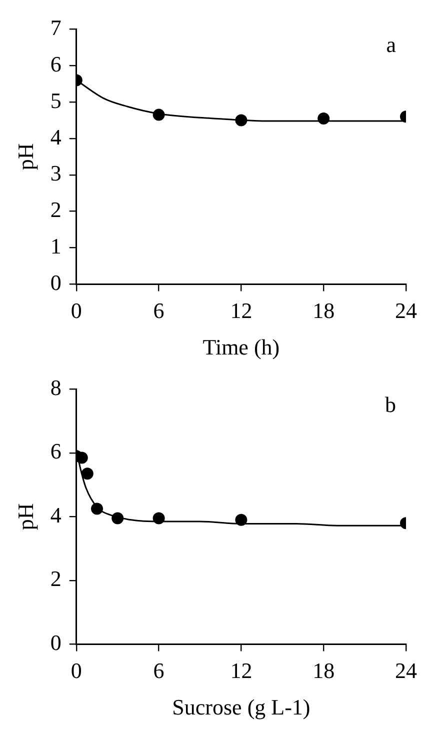 This screenshot has width=436, height=748. Describe the element at coordinates (56, 100) in the screenshot. I see `y-tick-label: 5` at that location.